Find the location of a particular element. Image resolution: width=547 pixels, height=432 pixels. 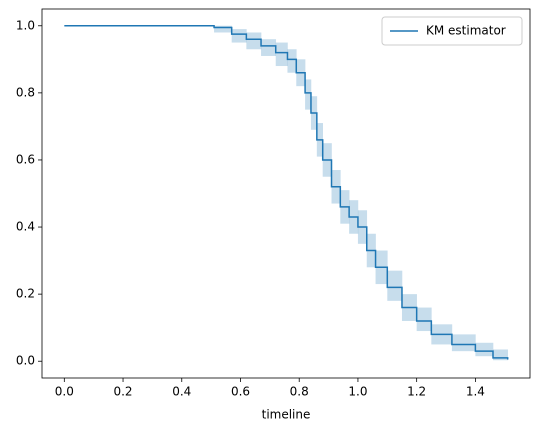

legend-box is located at coordinates (452, 31).